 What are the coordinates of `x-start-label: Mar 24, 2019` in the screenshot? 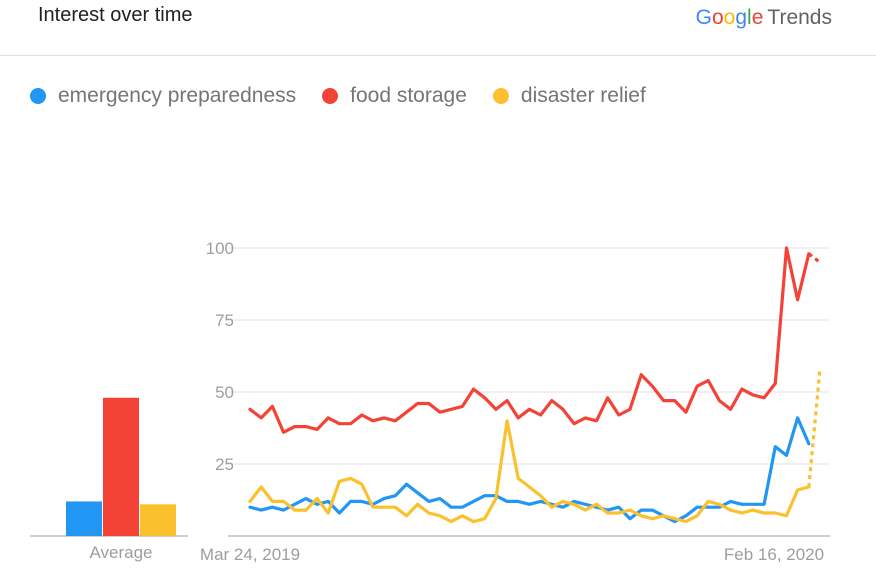 It's located at (250, 554).